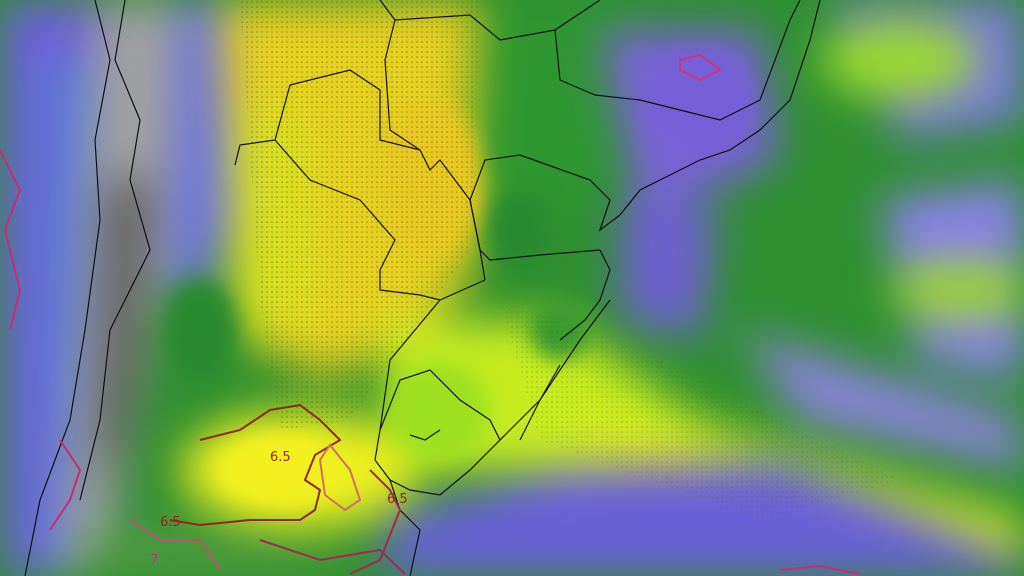  What do you see at coordinates (154, 560) in the screenshot?
I see `contour-label: 7` at bounding box center [154, 560].